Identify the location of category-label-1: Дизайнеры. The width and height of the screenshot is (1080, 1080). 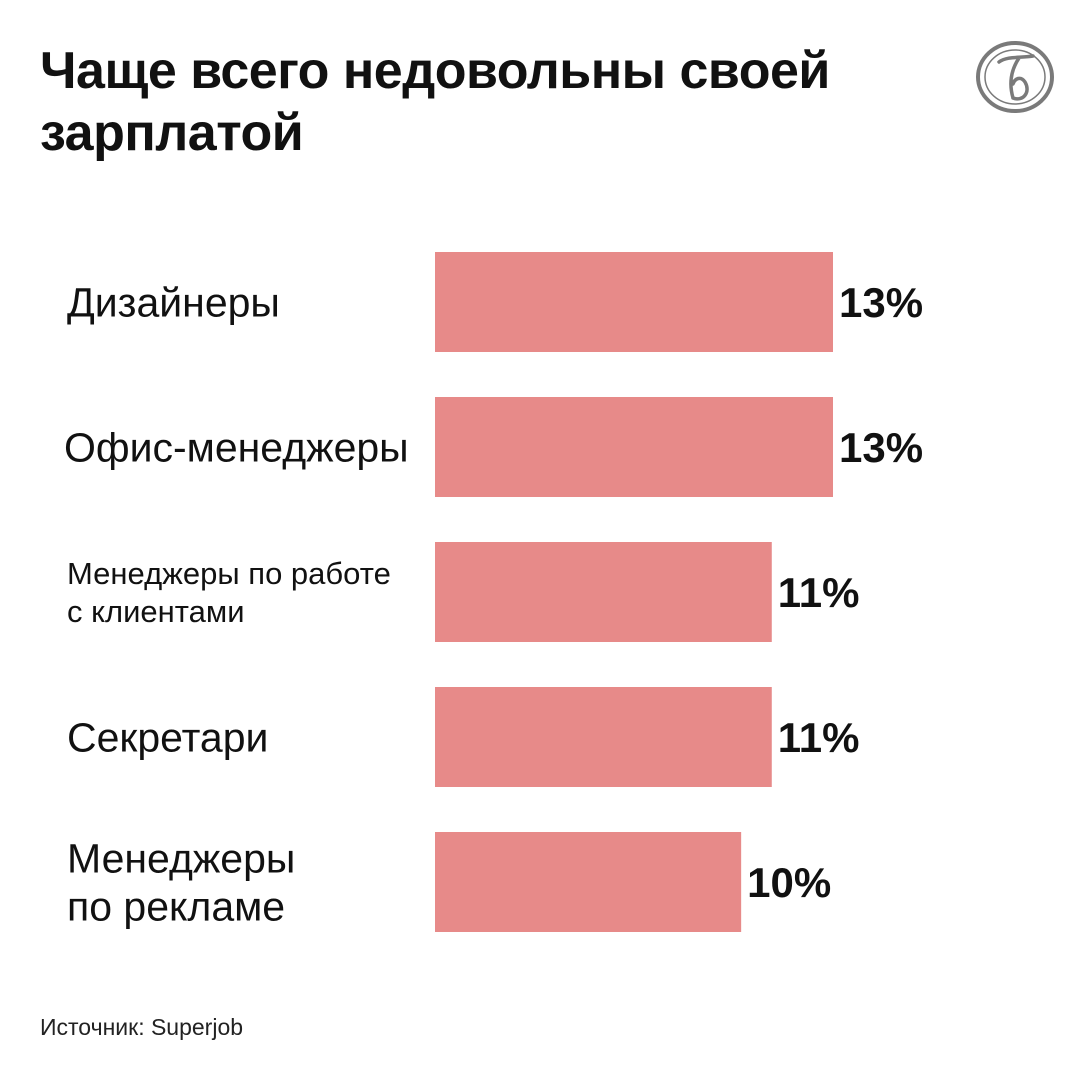
(173, 302).